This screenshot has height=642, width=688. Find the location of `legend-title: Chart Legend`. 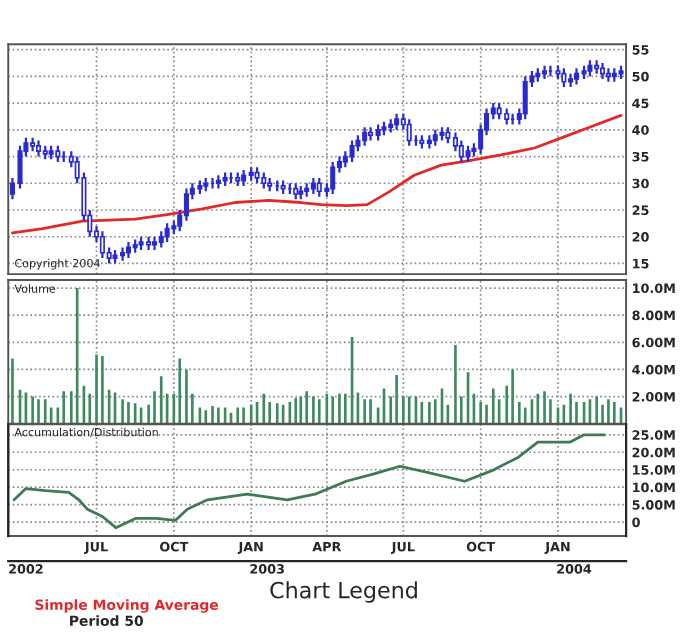

legend-title: Chart Legend is located at coordinates (343, 592).